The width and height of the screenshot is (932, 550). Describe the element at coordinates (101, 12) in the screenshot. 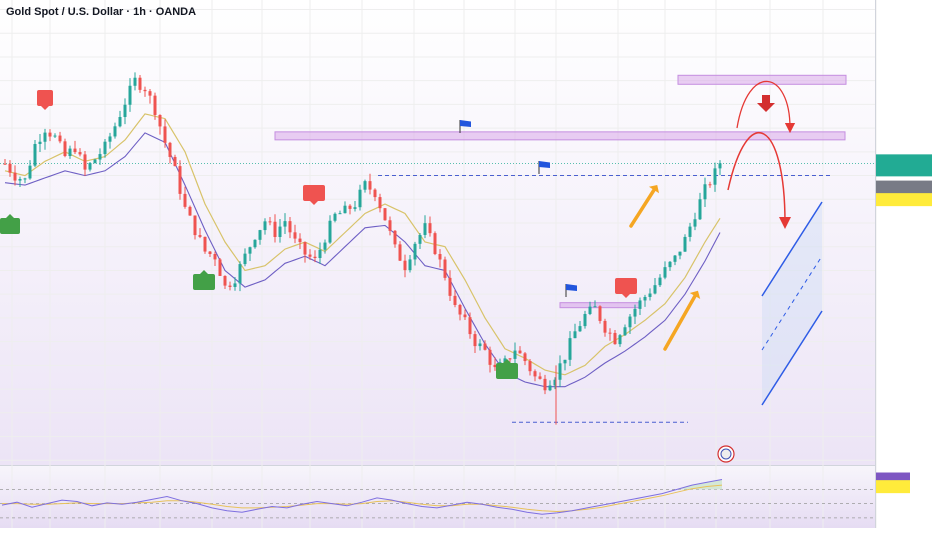

I see `chart-title: Gold Spot / U.S. Dollar · 1h · OANDA` at that location.